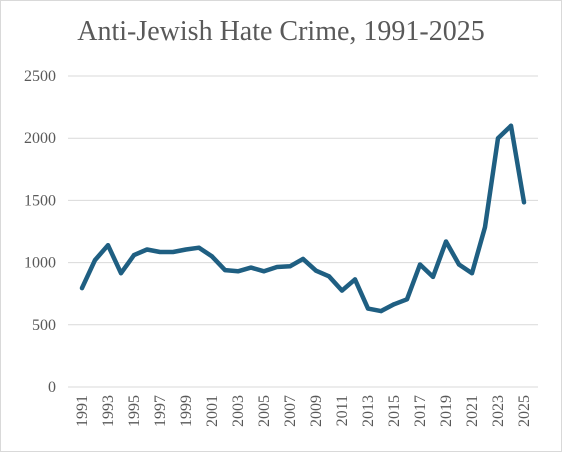  I want to click on y-tick-label: 500, so click(44, 325).